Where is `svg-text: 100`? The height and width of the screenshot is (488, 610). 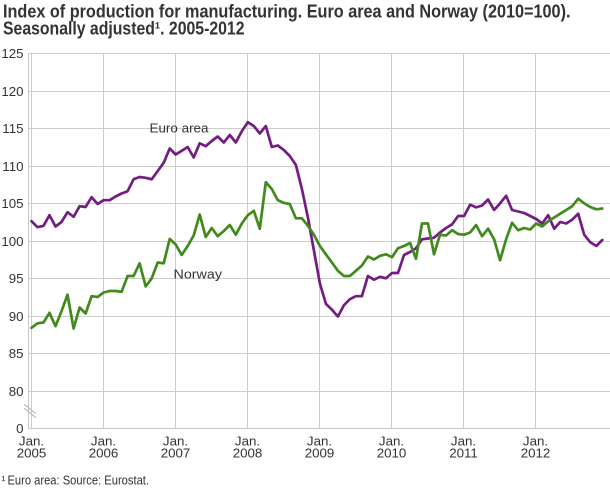 svg-text: 100 is located at coordinates (12, 241).